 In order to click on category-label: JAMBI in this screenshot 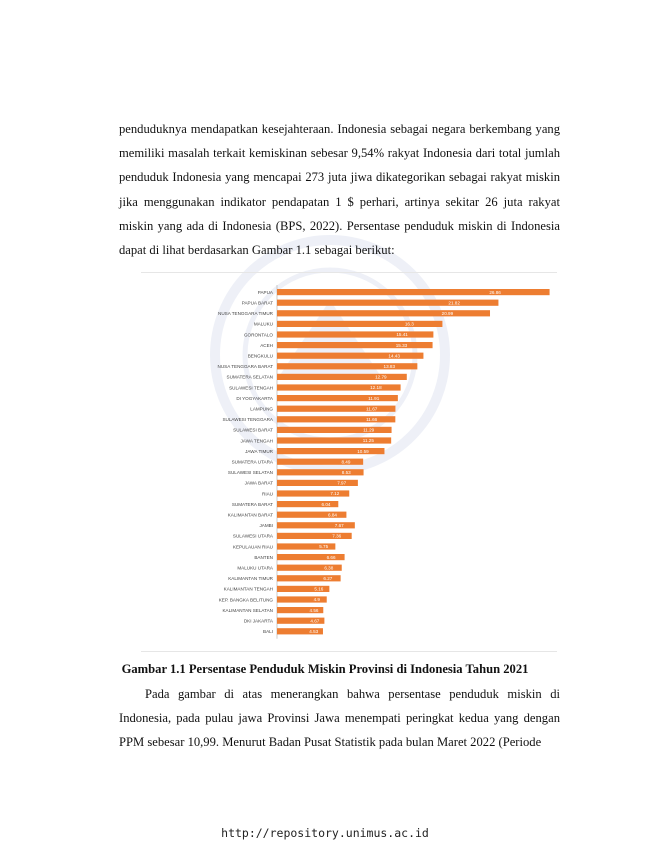, I will do `click(266, 525)`.